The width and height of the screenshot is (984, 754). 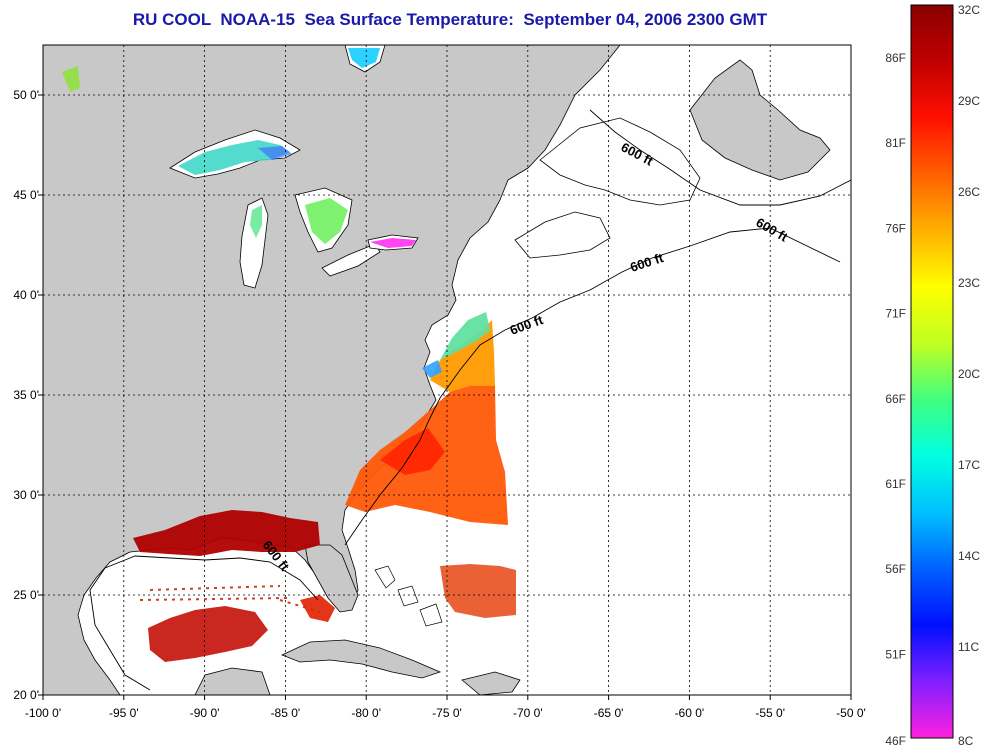 I want to click on colorbar-c-label: 26C, so click(x=969, y=192).